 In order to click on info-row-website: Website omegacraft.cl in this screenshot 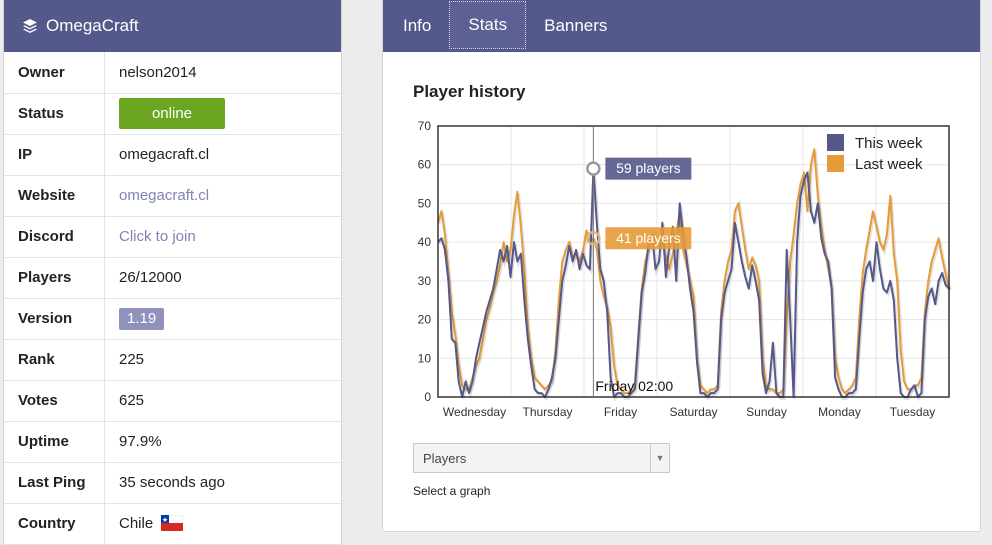, I will do `click(172, 195)`.